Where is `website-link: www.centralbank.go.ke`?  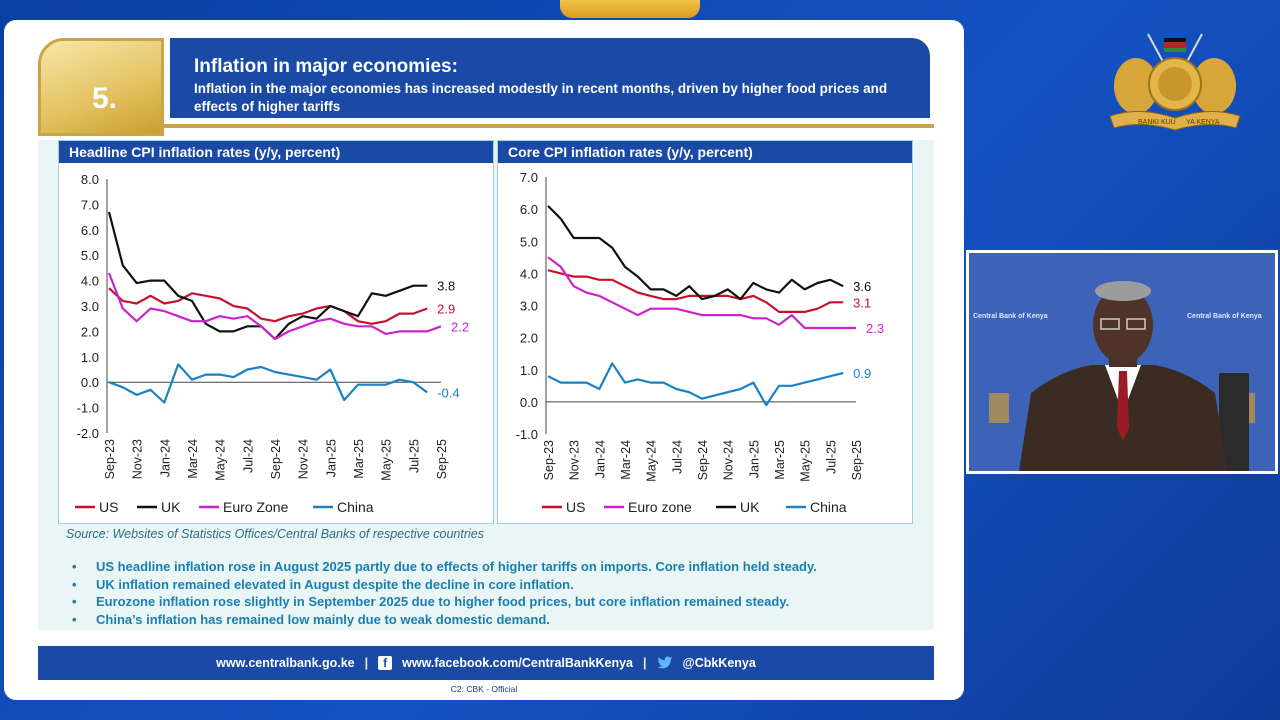
website-link: www.centralbank.go.ke is located at coordinates (285, 663).